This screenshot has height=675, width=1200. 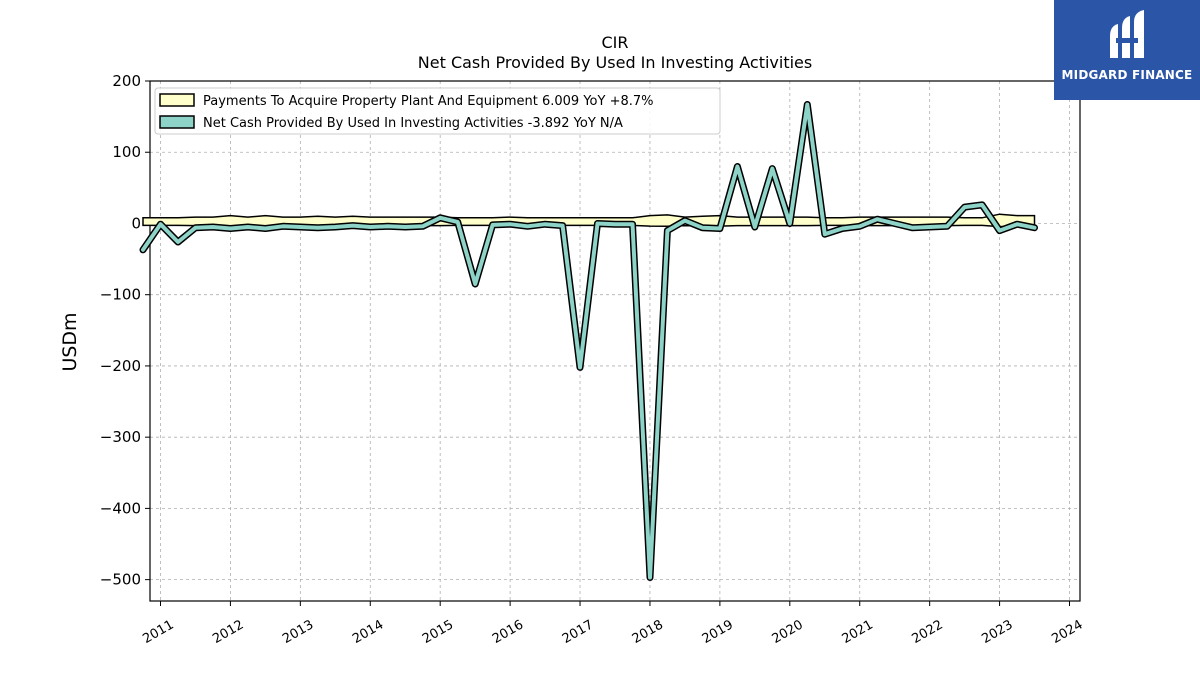 I want to click on y-tick-label: 100, so click(x=126, y=152).